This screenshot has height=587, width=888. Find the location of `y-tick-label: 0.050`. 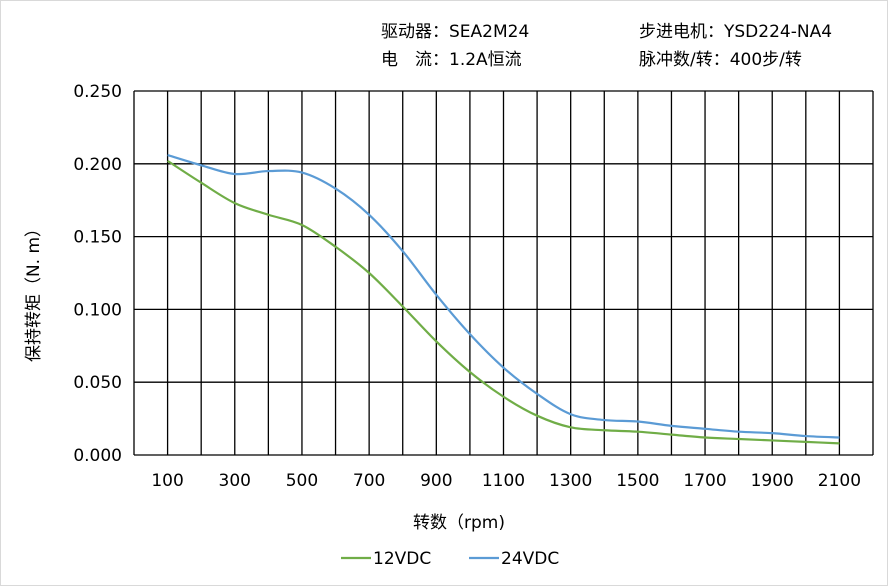

y-tick-label: 0.050 is located at coordinates (97, 383).